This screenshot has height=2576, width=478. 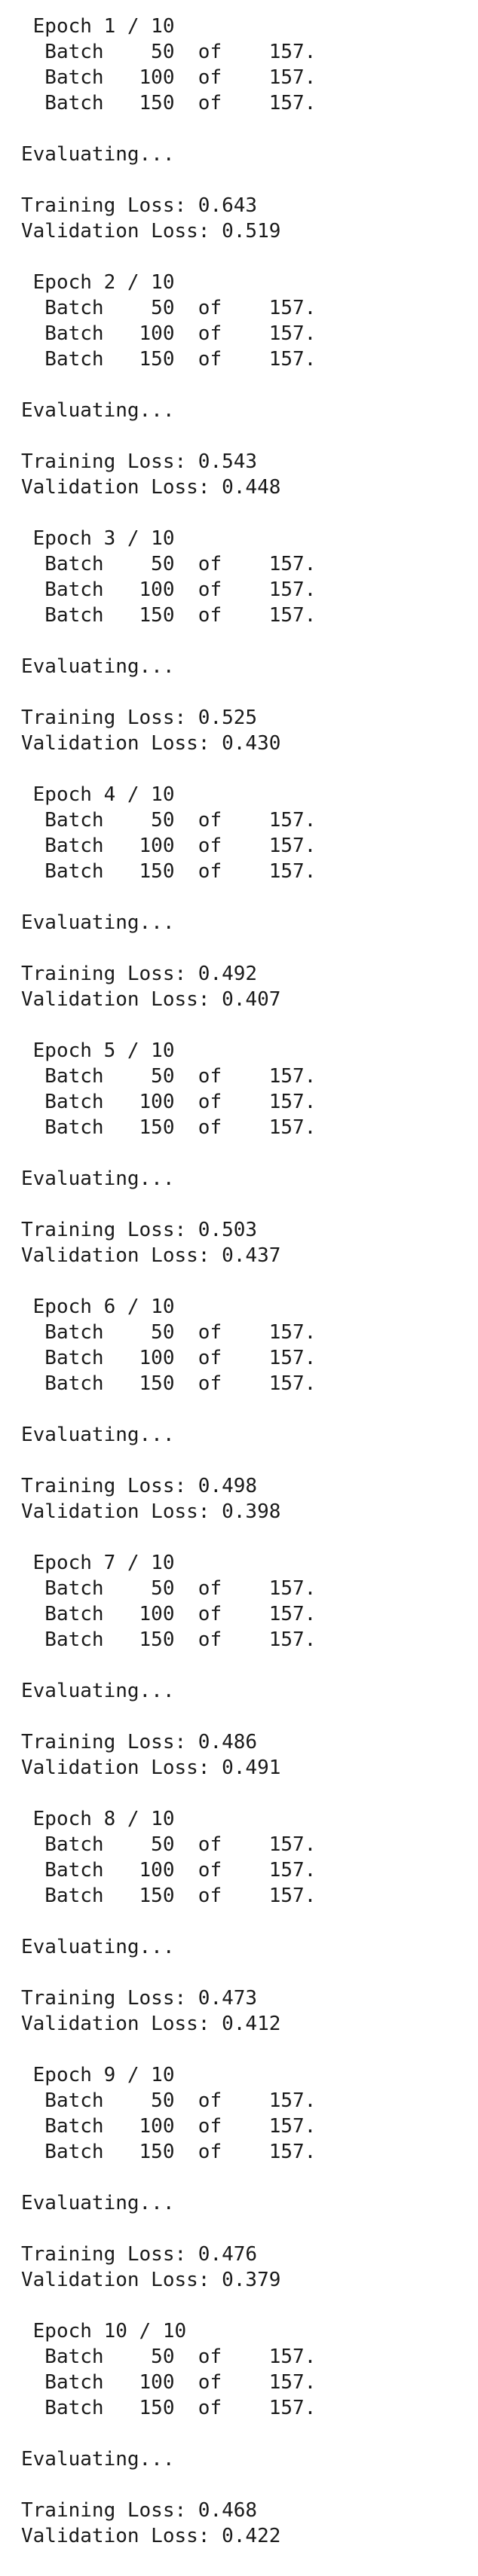 What do you see at coordinates (139, 718) in the screenshot?
I see `training-loss-line: Training Loss: 0.525` at bounding box center [139, 718].